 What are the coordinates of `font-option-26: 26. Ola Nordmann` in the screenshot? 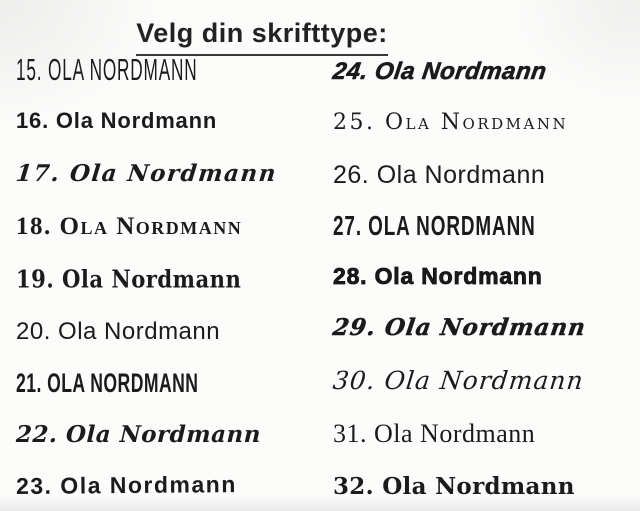 It's located at (439, 174).